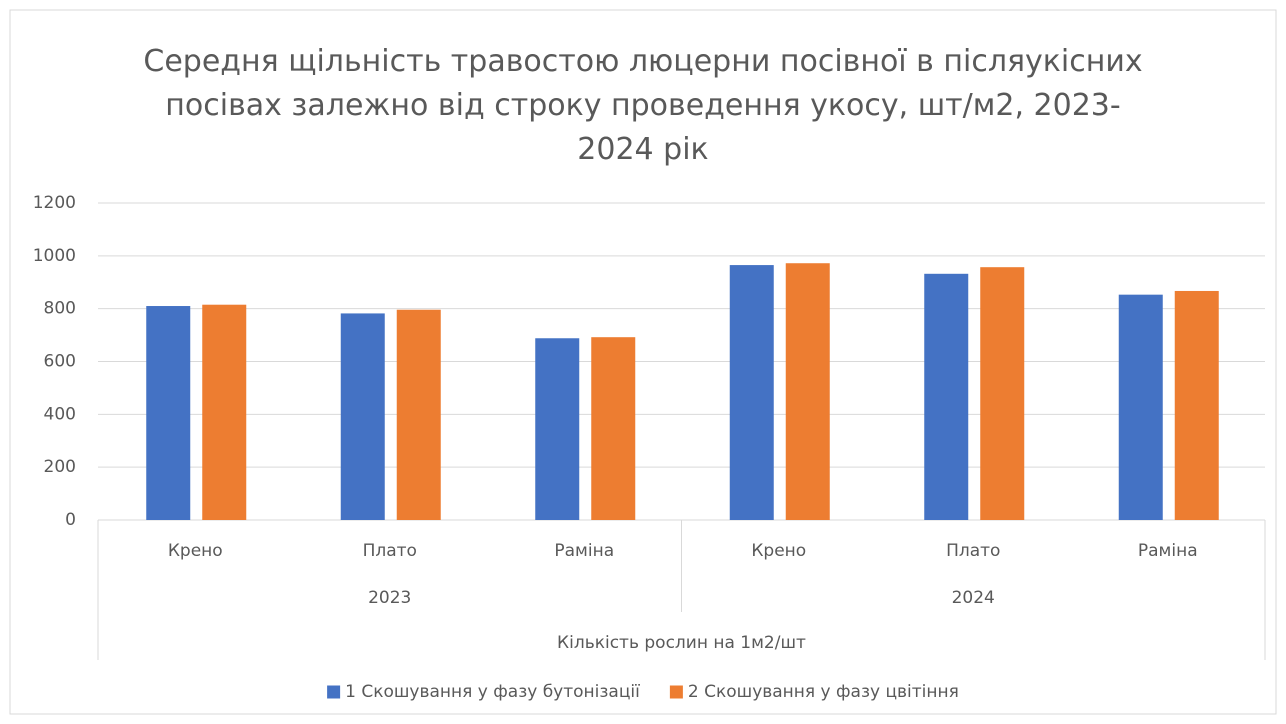  Describe the element at coordinates (389, 598) in the screenshot. I see `group-label: 2023` at that location.